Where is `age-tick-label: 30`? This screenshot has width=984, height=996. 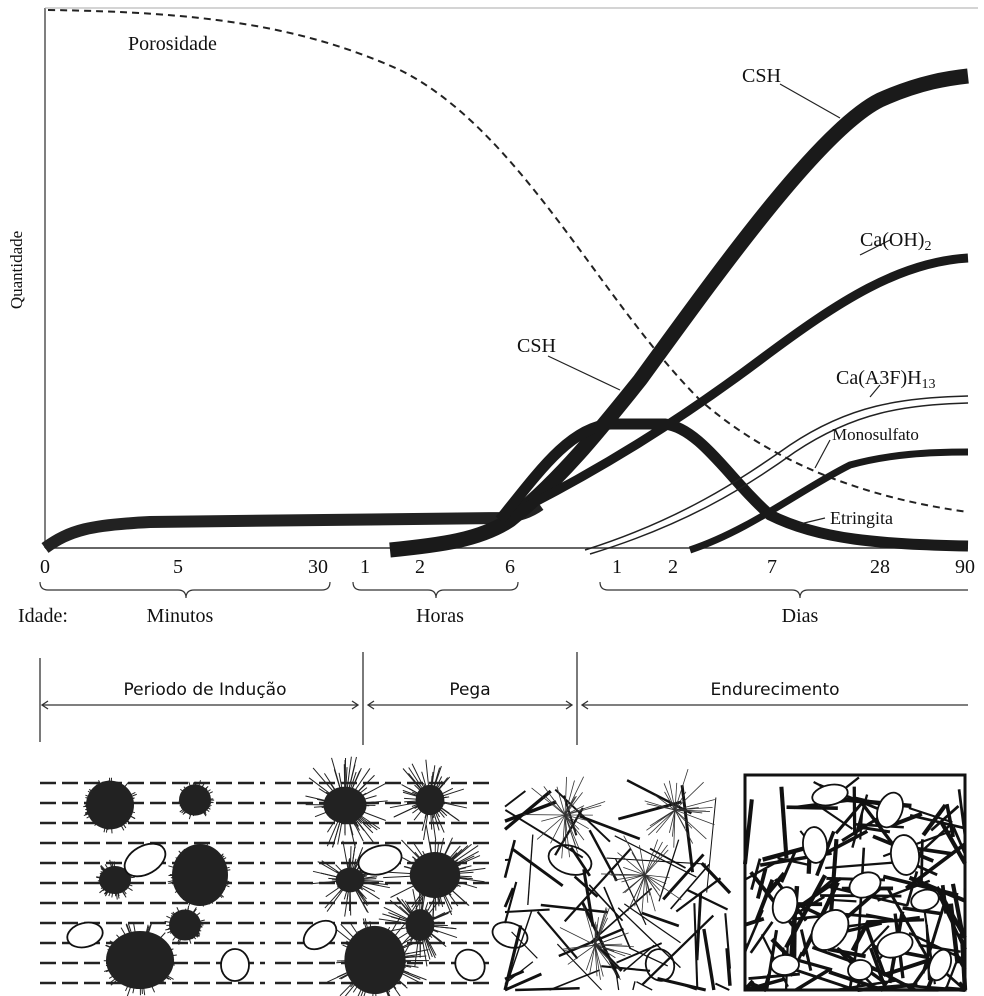 age-tick-label: 30 is located at coordinates (318, 567).